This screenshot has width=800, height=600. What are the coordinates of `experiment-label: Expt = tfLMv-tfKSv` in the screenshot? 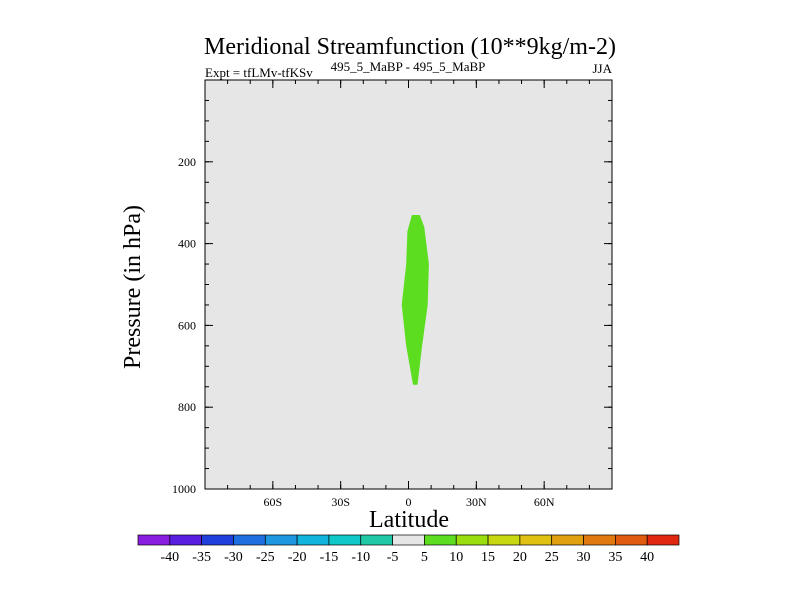 It's located at (259, 72).